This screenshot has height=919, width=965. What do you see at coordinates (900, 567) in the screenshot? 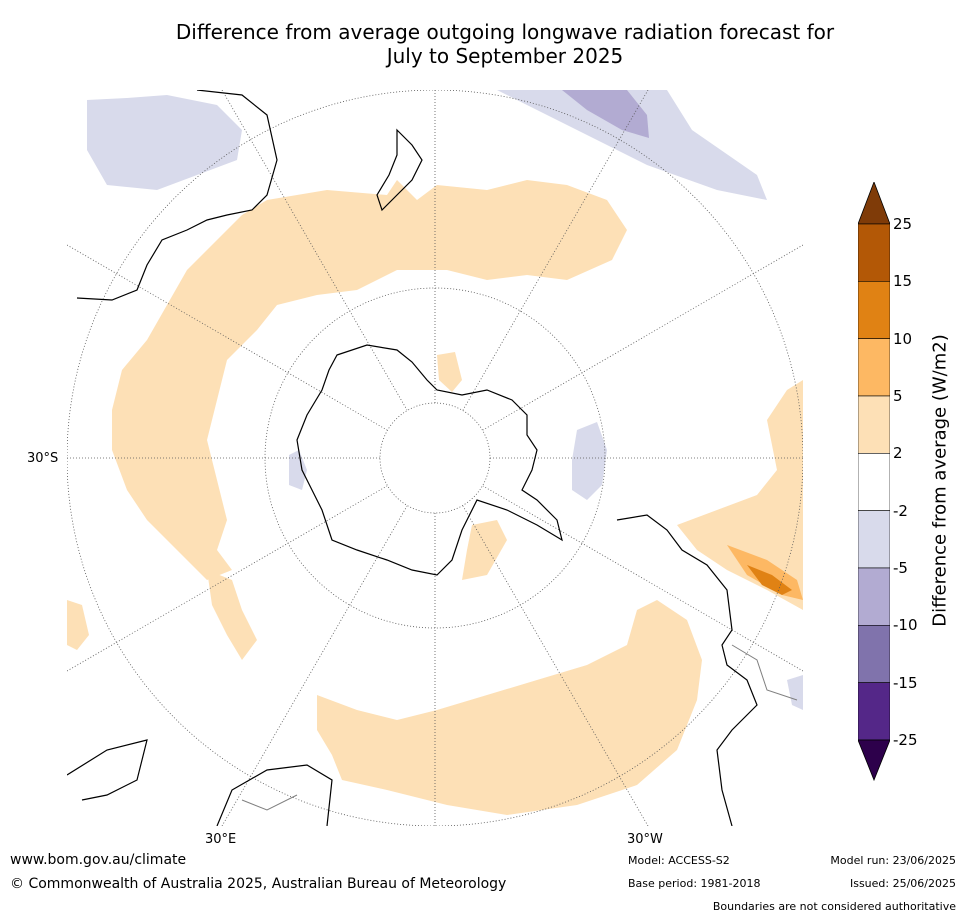
I see `colorbar-tick-label: -5` at bounding box center [900, 567].